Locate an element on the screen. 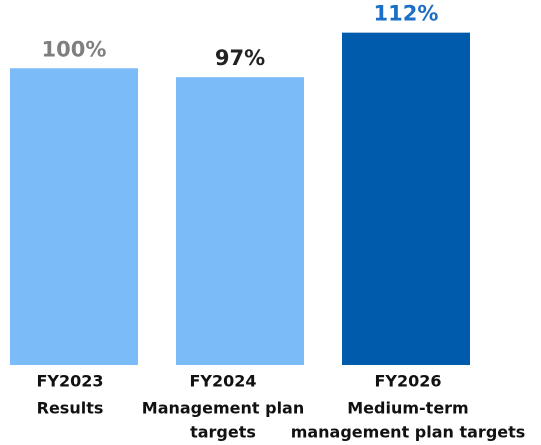 The height and width of the screenshot is (445, 541). x-tick-label: management plan targets is located at coordinates (408, 432).